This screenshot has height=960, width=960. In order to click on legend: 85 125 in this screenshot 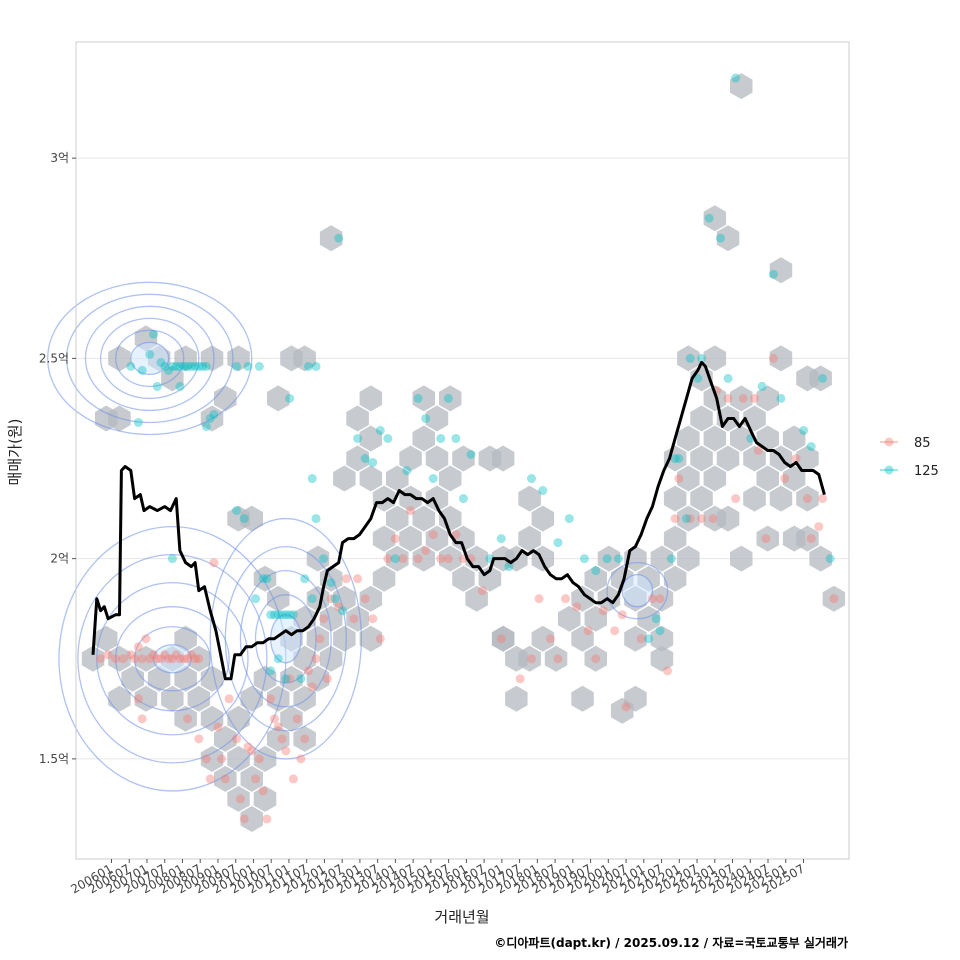, I will do `click(909, 457)`.